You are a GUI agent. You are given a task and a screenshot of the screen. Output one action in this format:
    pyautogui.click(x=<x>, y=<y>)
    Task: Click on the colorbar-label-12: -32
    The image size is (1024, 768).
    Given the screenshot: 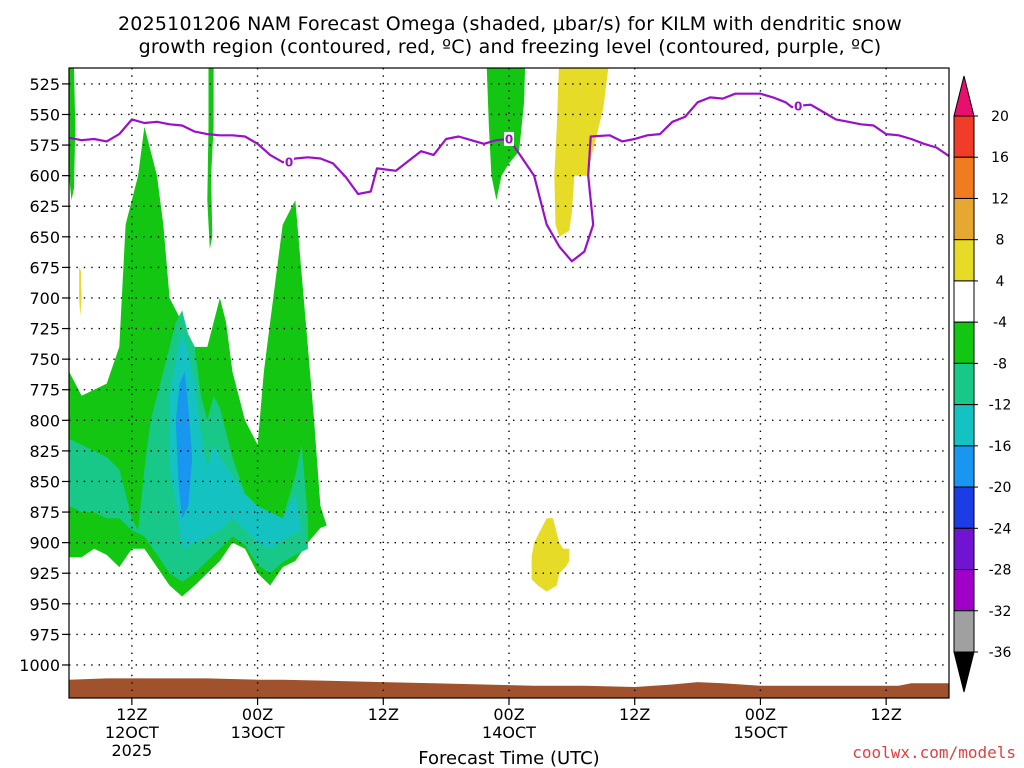 What is the action you would take?
    pyautogui.click(x=1000, y=612)
    